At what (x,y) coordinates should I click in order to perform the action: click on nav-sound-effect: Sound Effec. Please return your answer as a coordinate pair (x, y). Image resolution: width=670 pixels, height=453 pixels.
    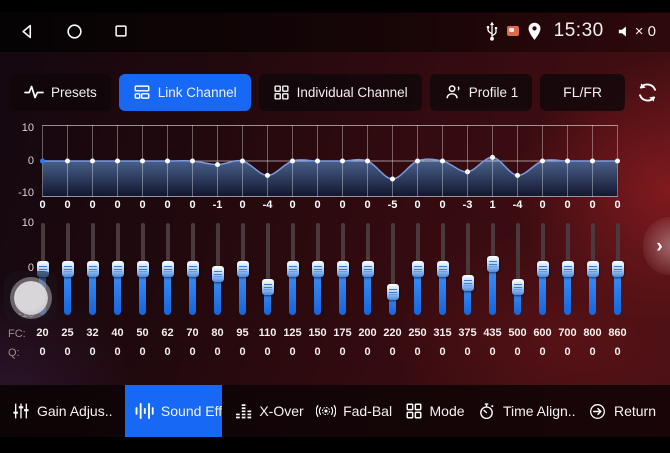
    Looking at the image, I should click on (173, 411).